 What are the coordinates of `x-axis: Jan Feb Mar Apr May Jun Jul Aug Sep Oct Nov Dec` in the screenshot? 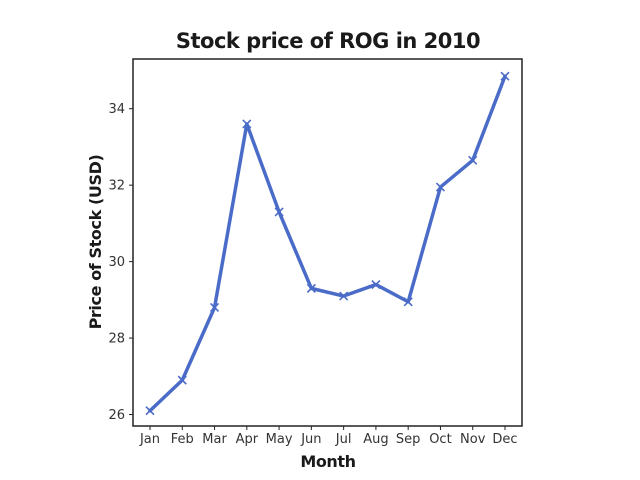 It's located at (328, 436).